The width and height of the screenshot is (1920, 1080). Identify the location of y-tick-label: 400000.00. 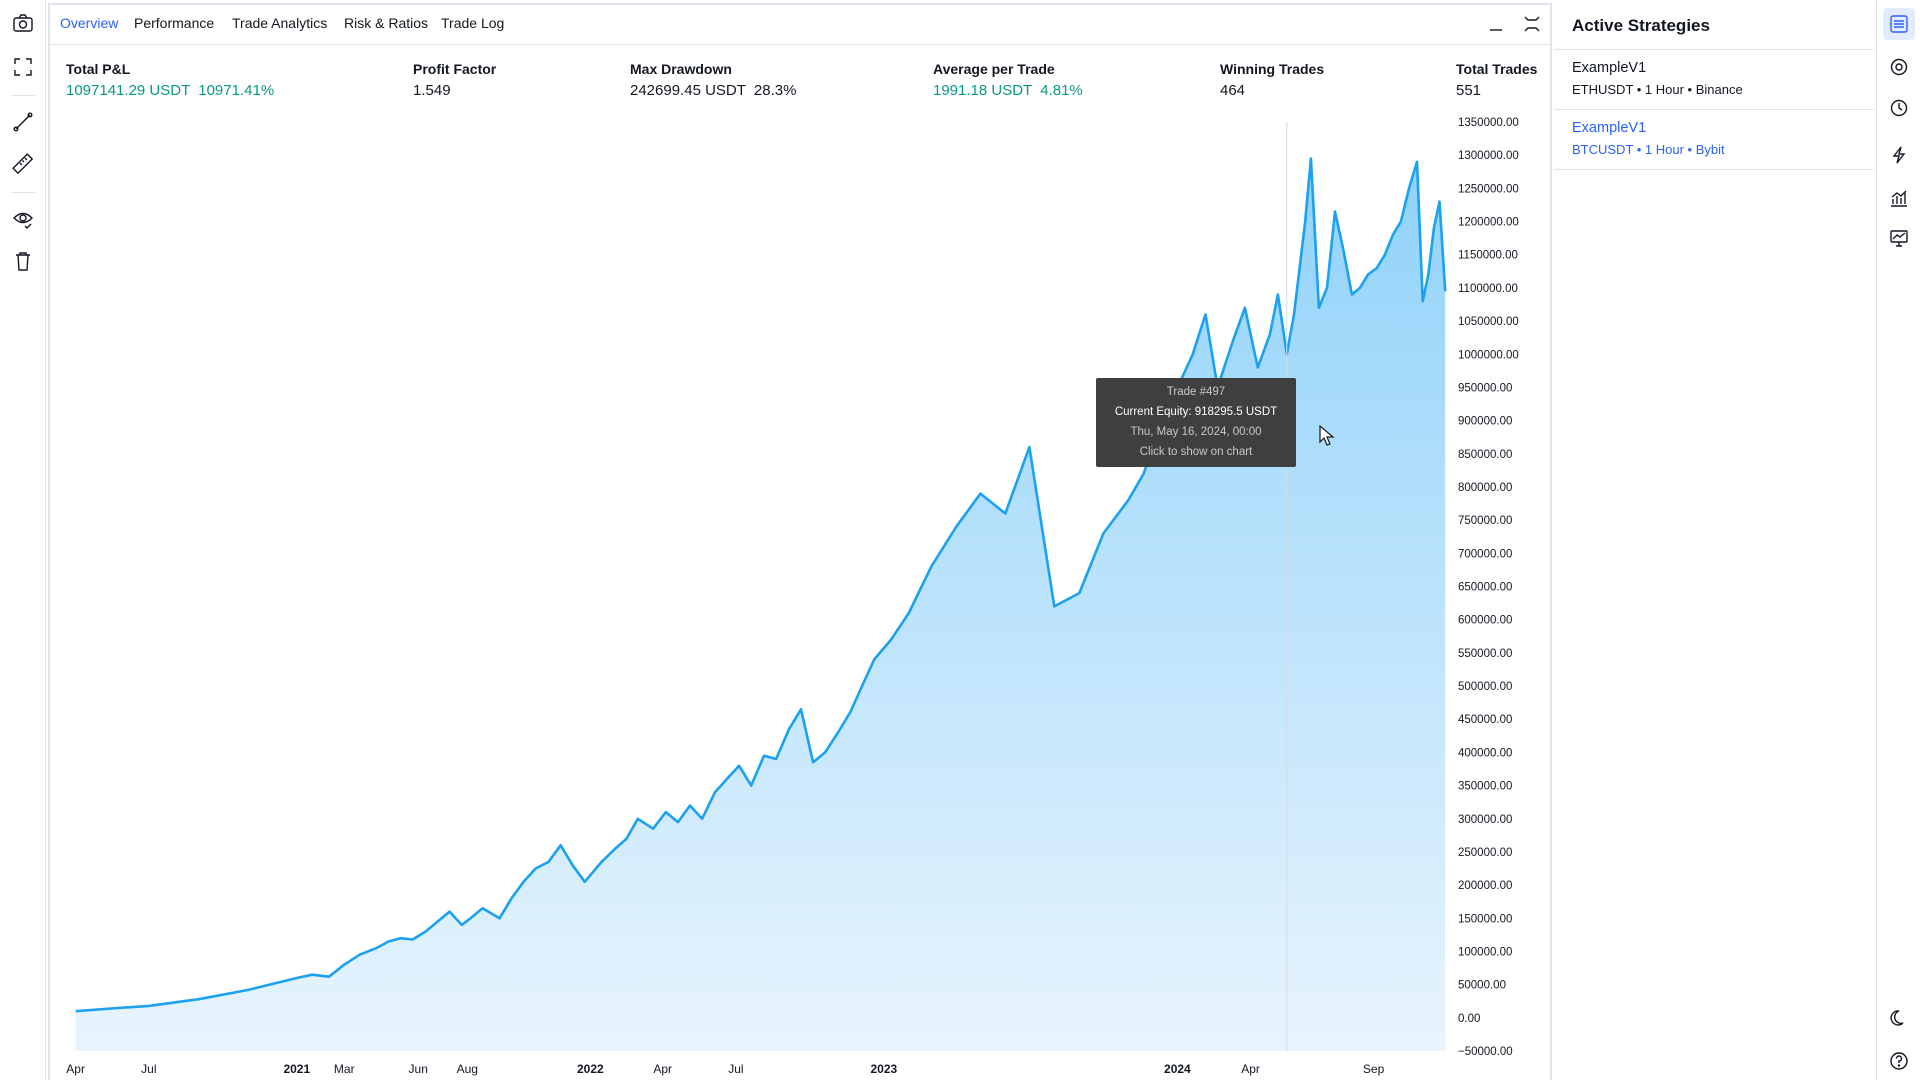
(1485, 753).